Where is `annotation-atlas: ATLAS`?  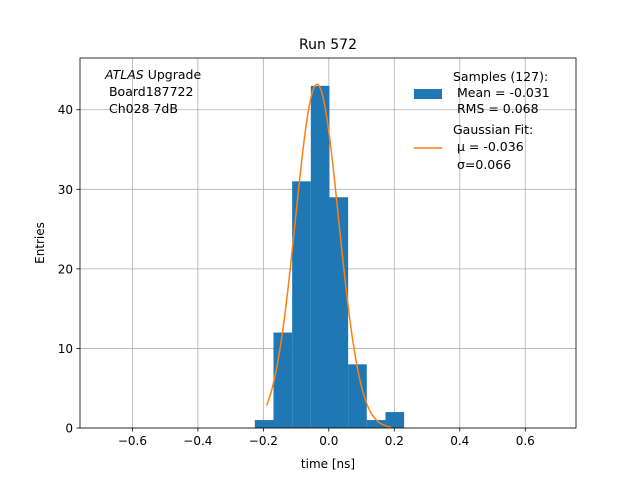
annotation-atlas: ATLAS is located at coordinates (124, 74).